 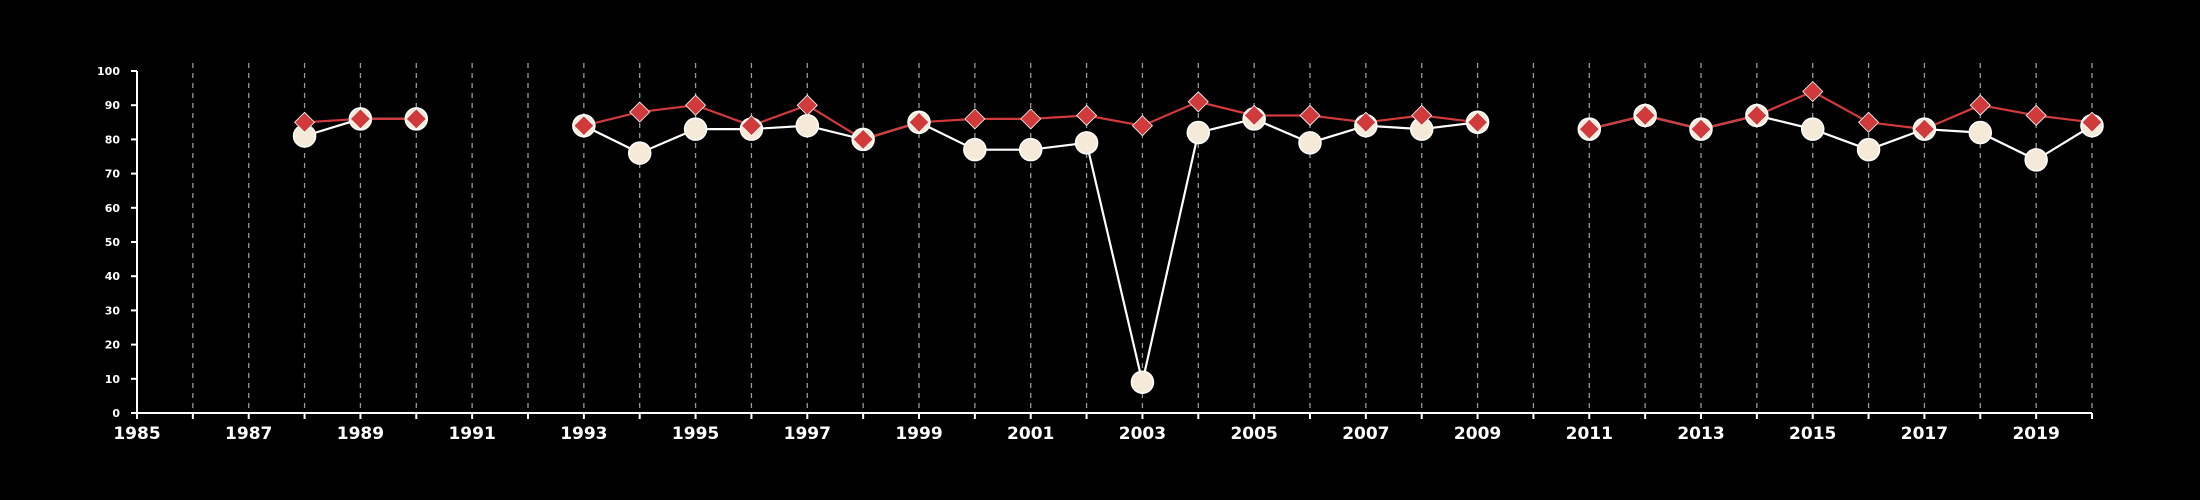 What do you see at coordinates (2036, 115) in the screenshot?
I see `series-2-point-2019` at bounding box center [2036, 115].